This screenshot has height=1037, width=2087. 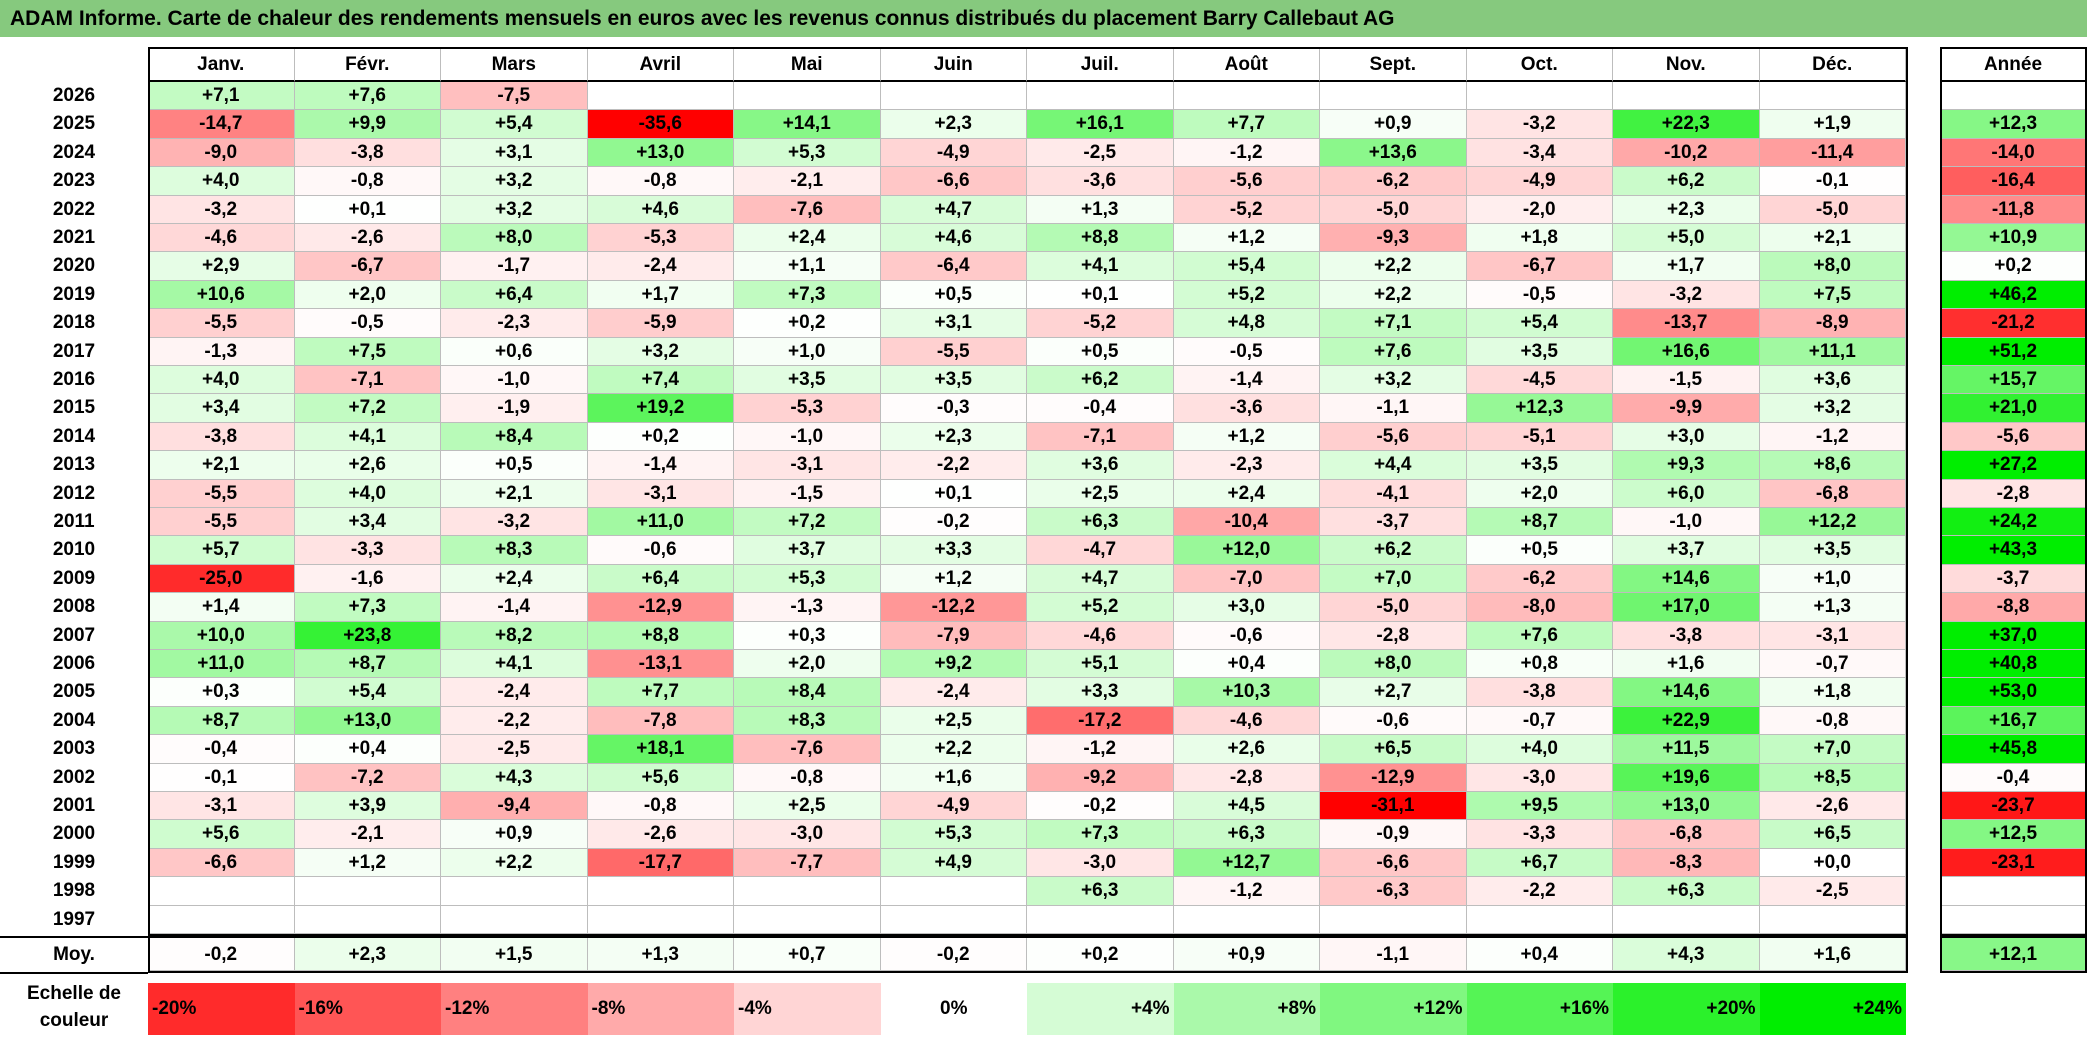 I want to click on month-return-cell: +6,7, so click(x=1539, y=863).